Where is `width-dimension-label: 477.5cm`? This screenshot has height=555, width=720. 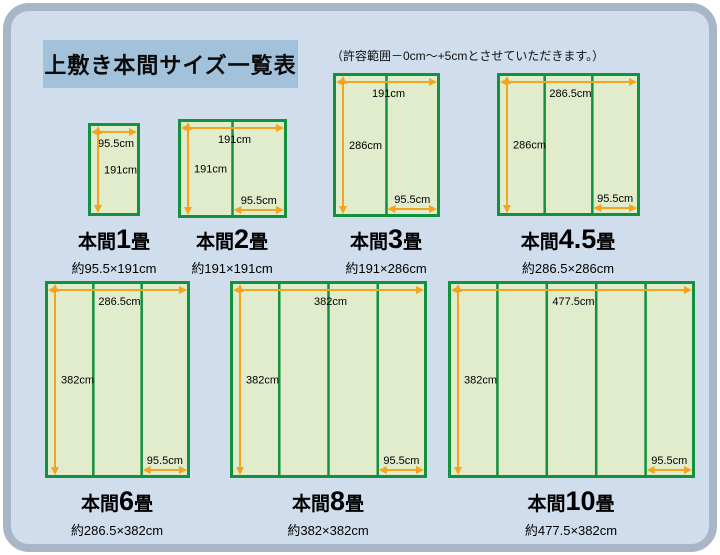
width-dimension-label: 477.5cm is located at coordinates (573, 302).